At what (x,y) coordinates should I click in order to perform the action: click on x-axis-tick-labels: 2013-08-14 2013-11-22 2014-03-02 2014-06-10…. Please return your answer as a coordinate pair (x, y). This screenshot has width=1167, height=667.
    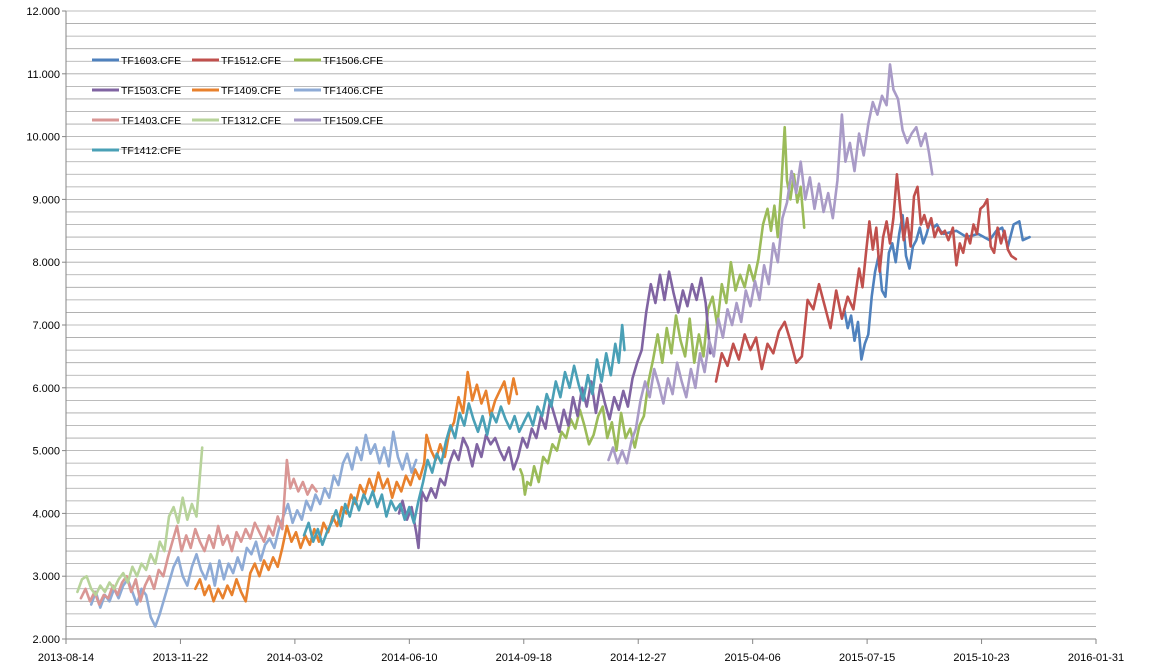
    Looking at the image, I should click on (581, 651).